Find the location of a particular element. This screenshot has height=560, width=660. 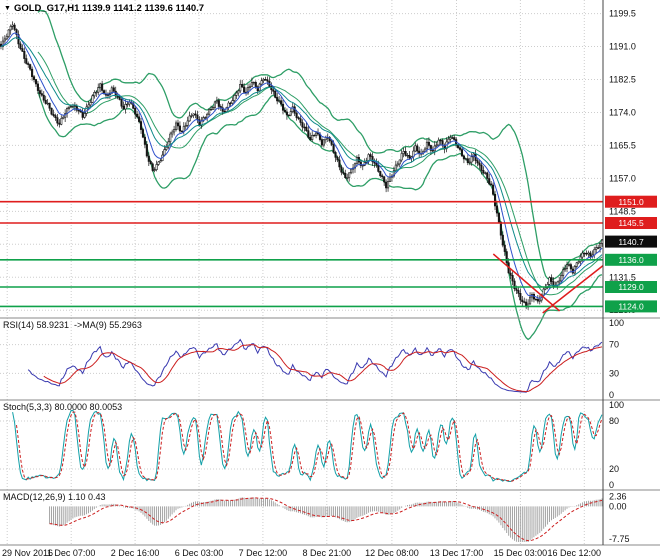

price-badge-1140.7 is located at coordinates (631, 241).